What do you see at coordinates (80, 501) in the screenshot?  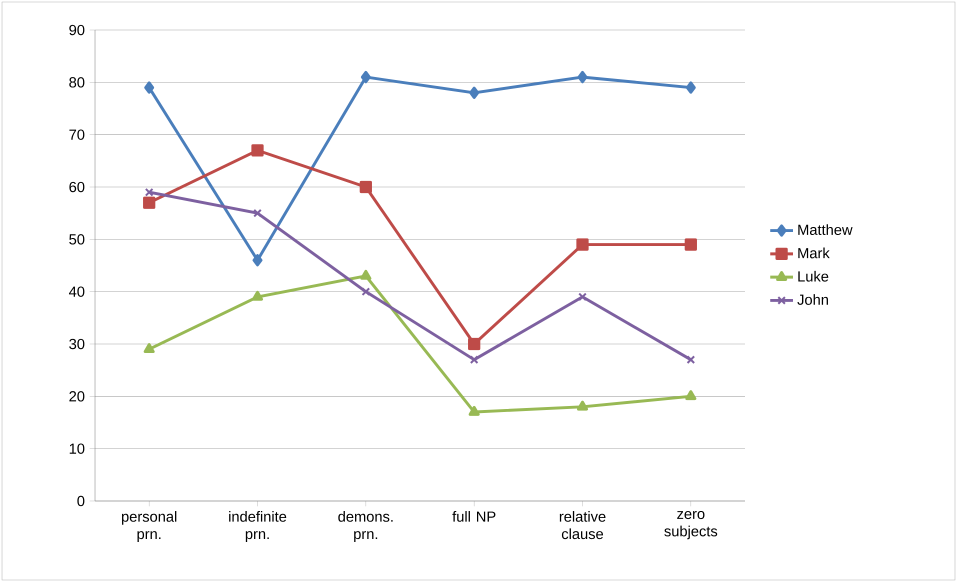 I see `y-tick-label: 0` at bounding box center [80, 501].